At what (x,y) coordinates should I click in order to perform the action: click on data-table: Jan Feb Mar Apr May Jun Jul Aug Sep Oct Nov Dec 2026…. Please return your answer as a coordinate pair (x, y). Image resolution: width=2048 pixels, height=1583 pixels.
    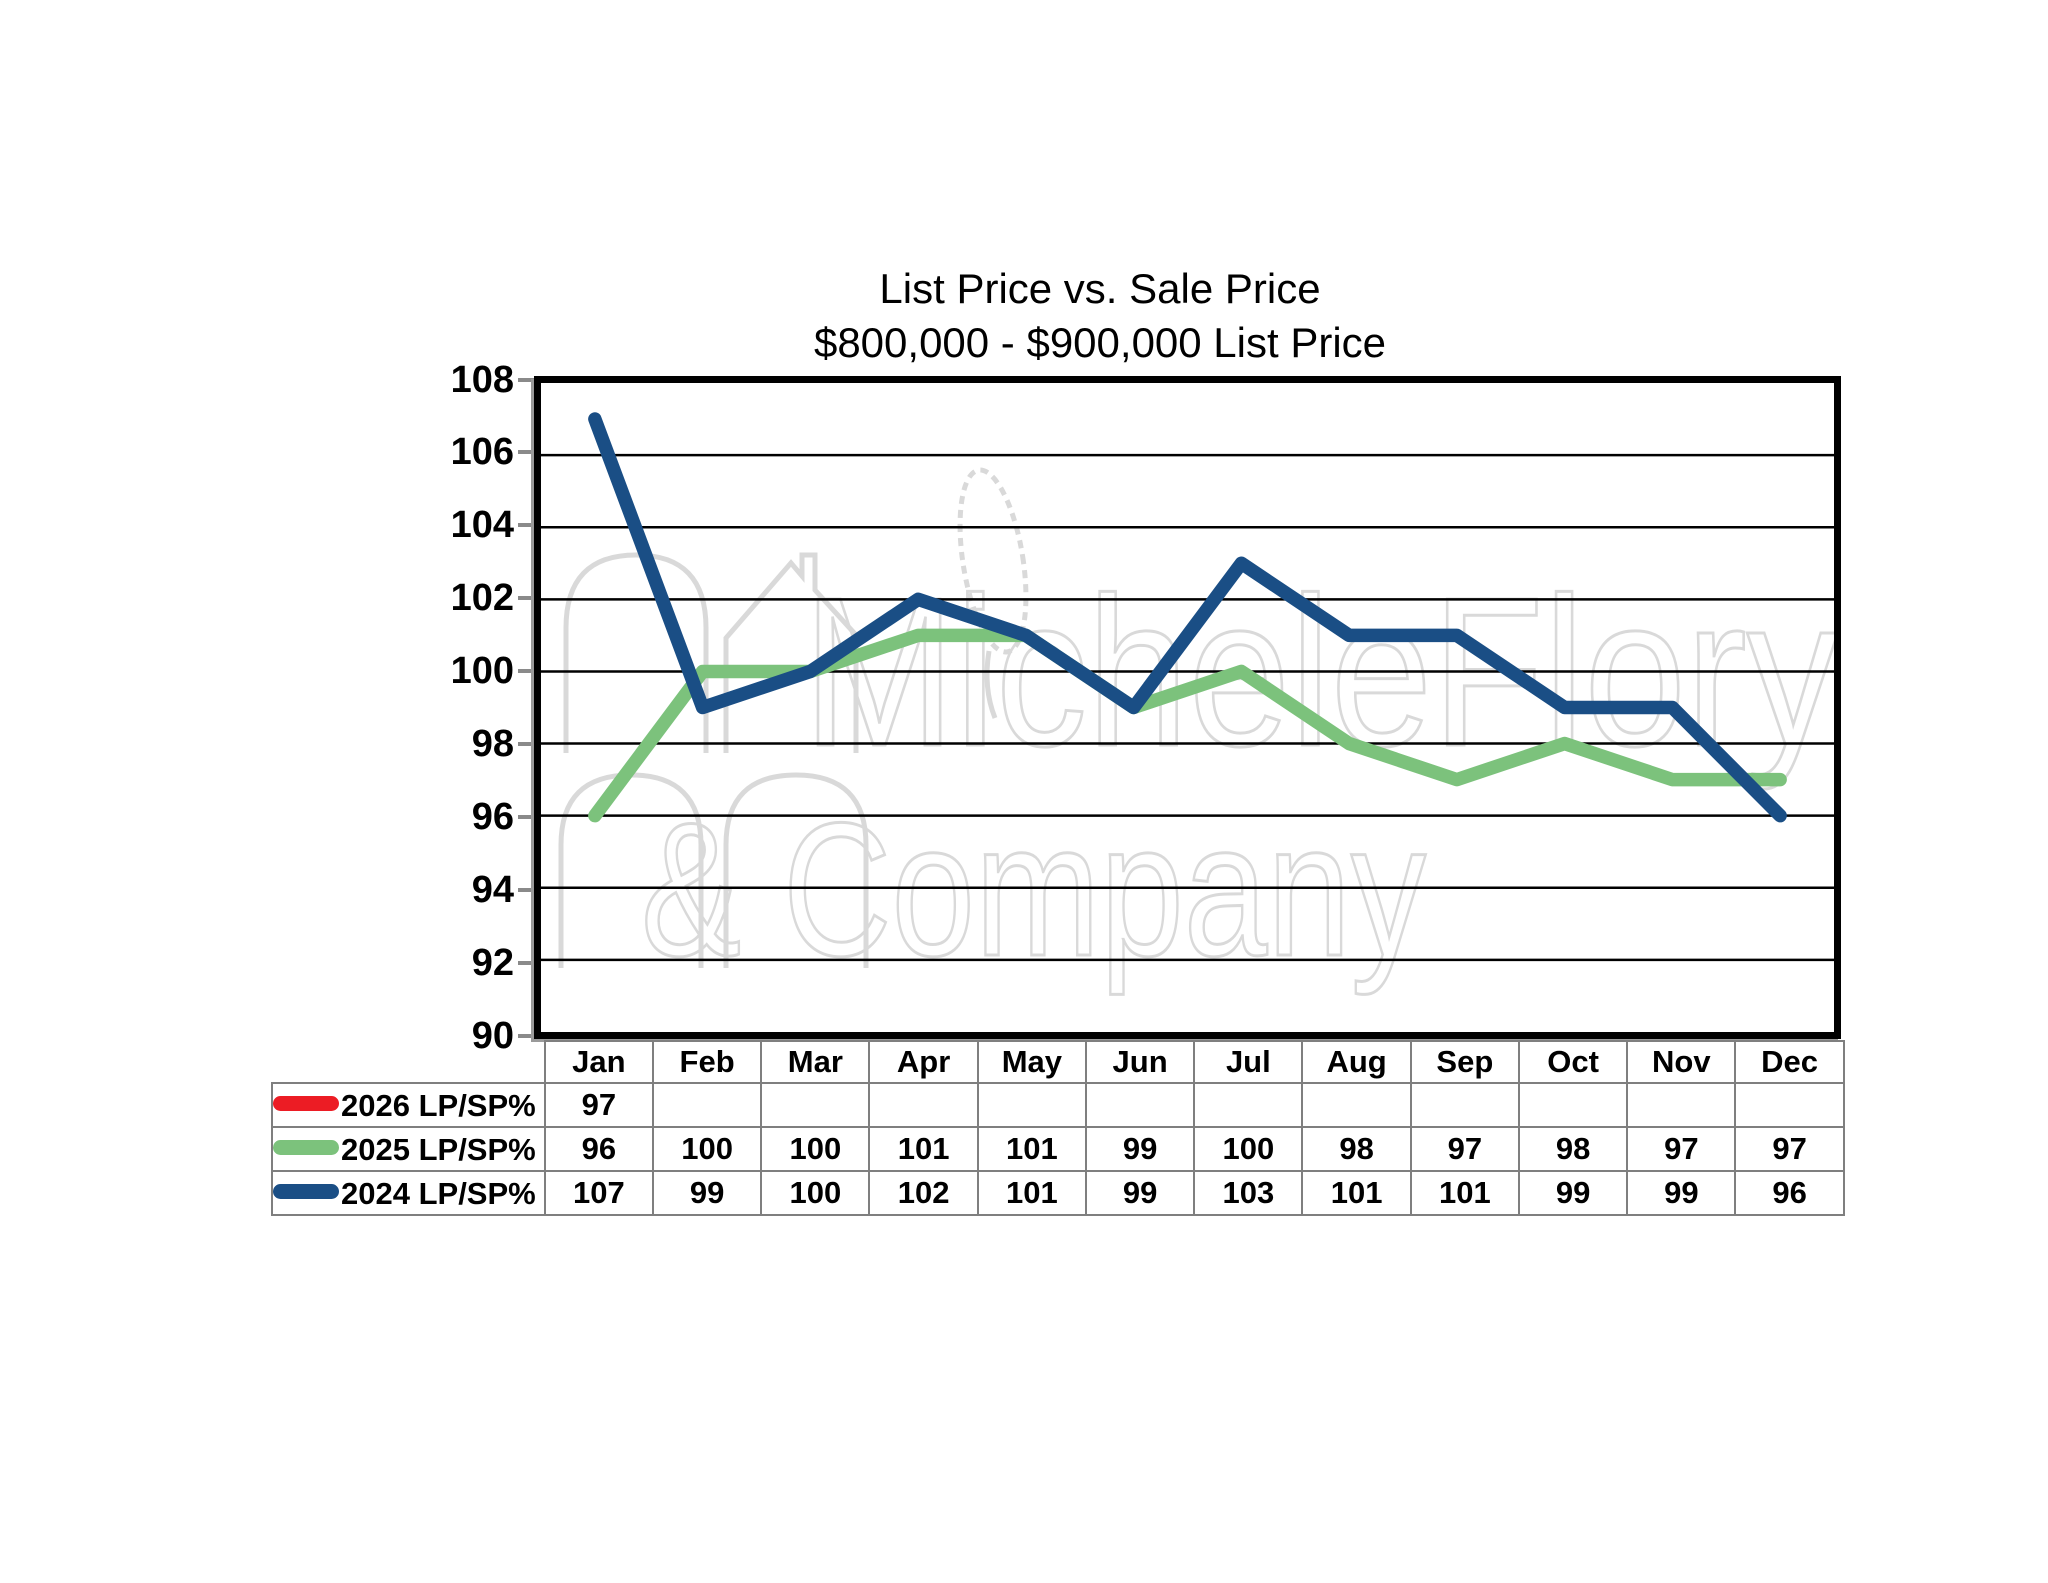
    Looking at the image, I should click on (1058, 1128).